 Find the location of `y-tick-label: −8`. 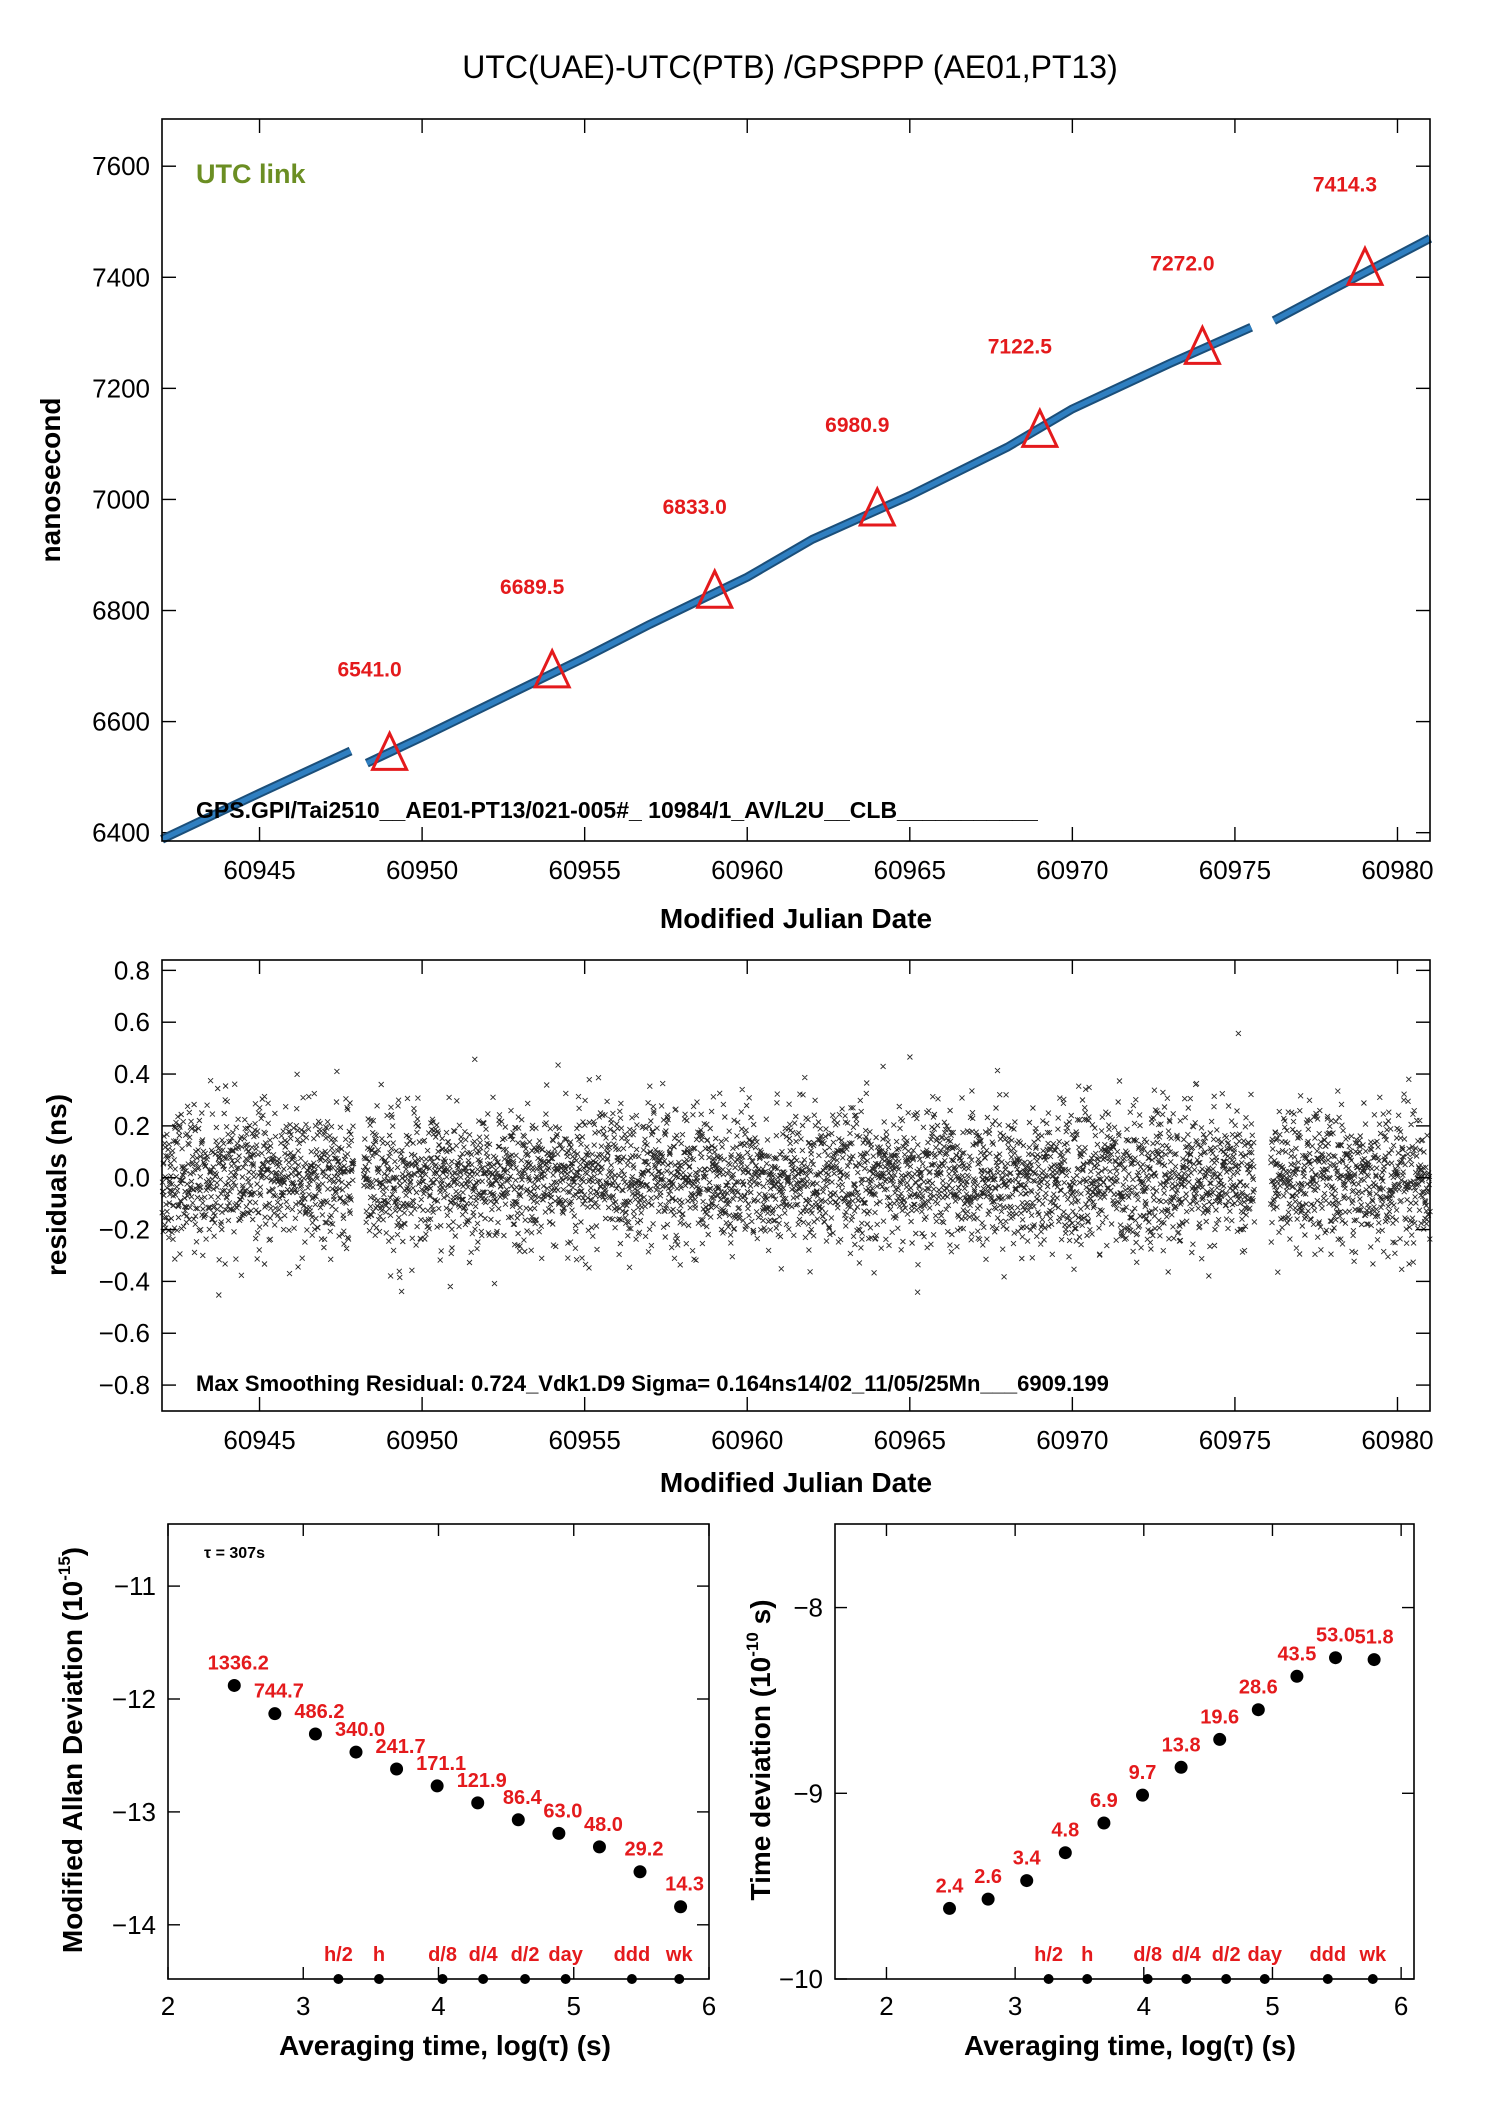

y-tick-label: −8 is located at coordinates (808, 1608).